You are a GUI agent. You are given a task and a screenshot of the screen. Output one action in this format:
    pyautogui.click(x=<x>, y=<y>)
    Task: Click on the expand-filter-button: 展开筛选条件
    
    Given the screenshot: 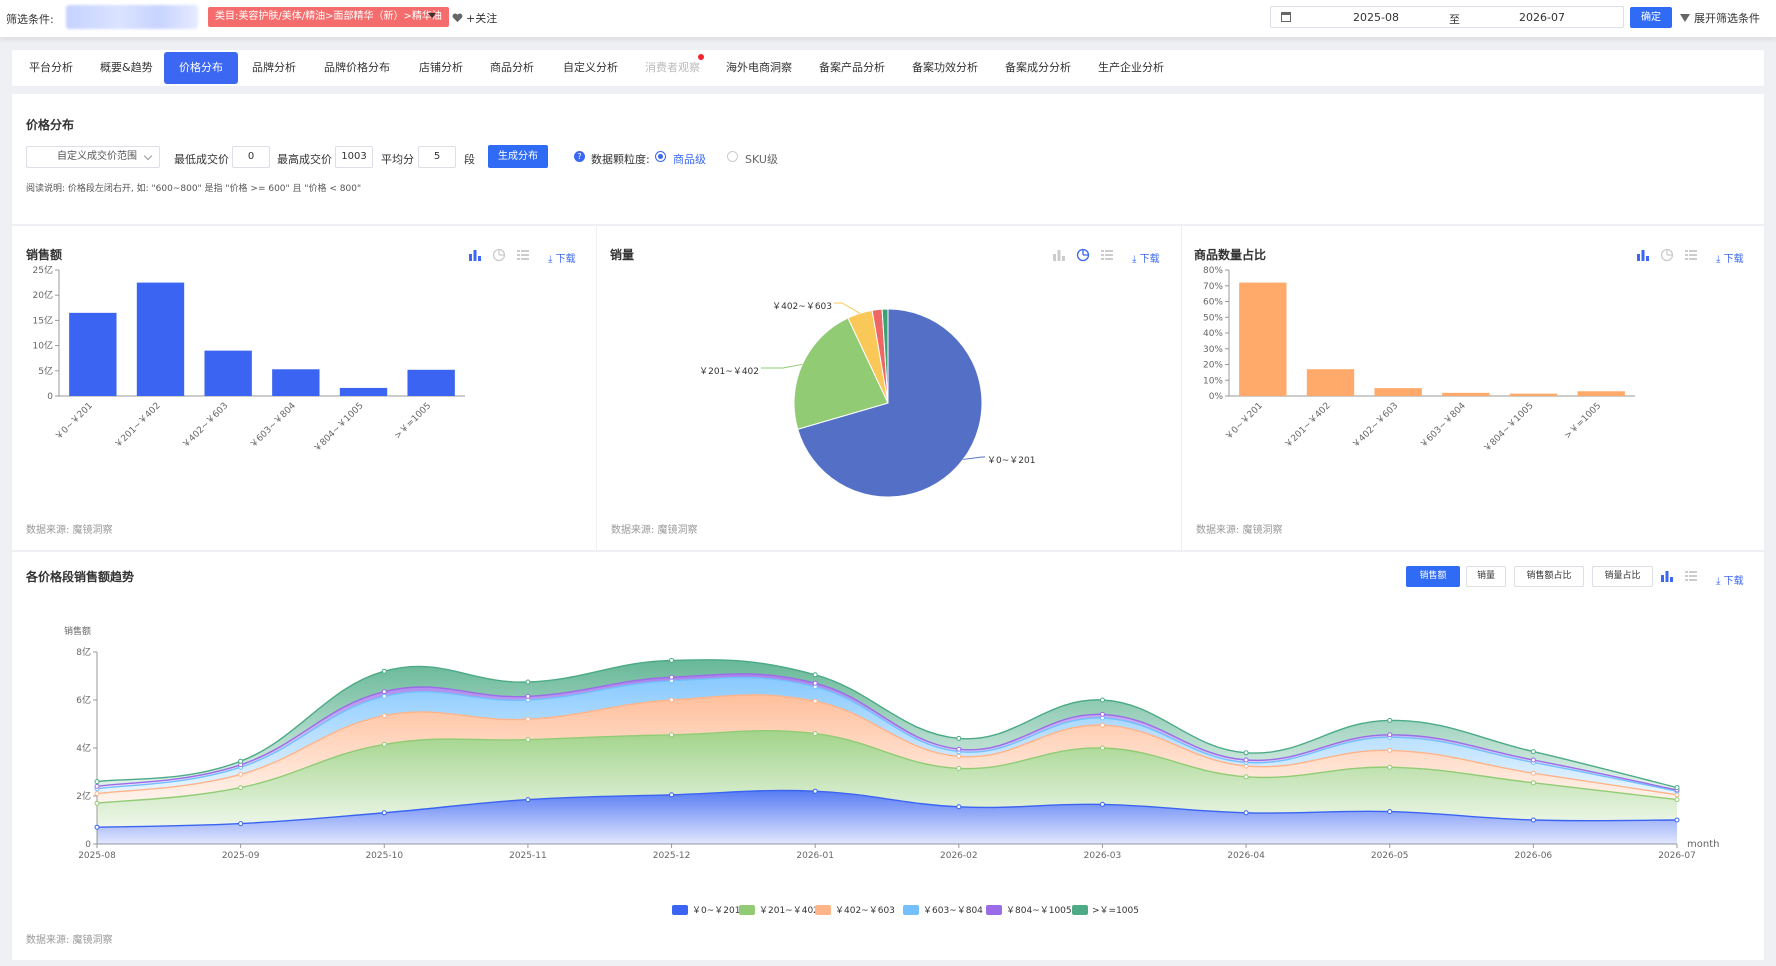 What is the action you would take?
    pyautogui.click(x=1720, y=18)
    